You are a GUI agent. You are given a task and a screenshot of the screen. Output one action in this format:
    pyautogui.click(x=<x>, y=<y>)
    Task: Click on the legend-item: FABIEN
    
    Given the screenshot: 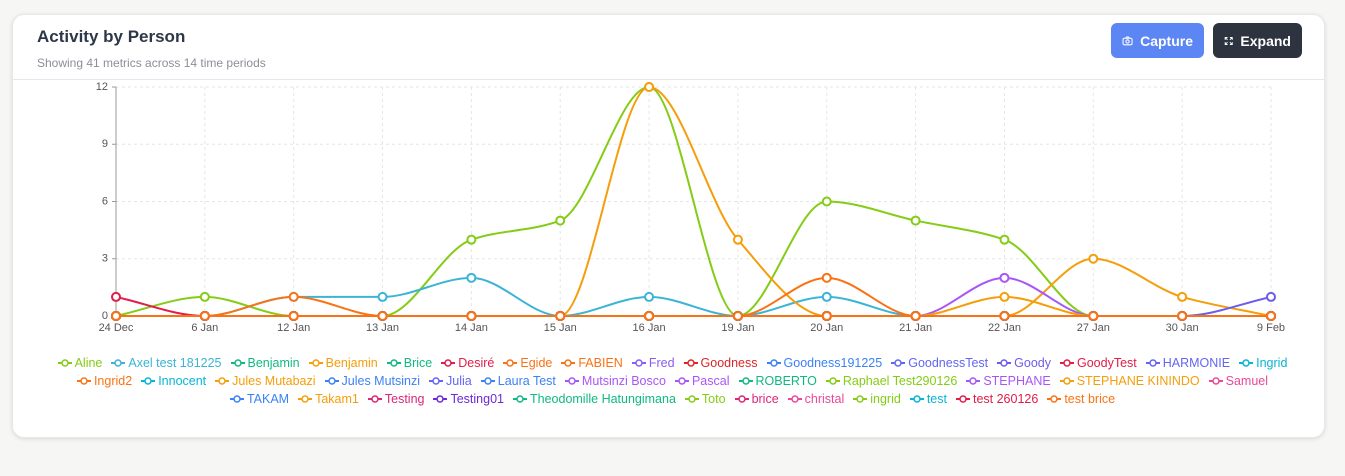 What is the action you would take?
    pyautogui.click(x=592, y=363)
    